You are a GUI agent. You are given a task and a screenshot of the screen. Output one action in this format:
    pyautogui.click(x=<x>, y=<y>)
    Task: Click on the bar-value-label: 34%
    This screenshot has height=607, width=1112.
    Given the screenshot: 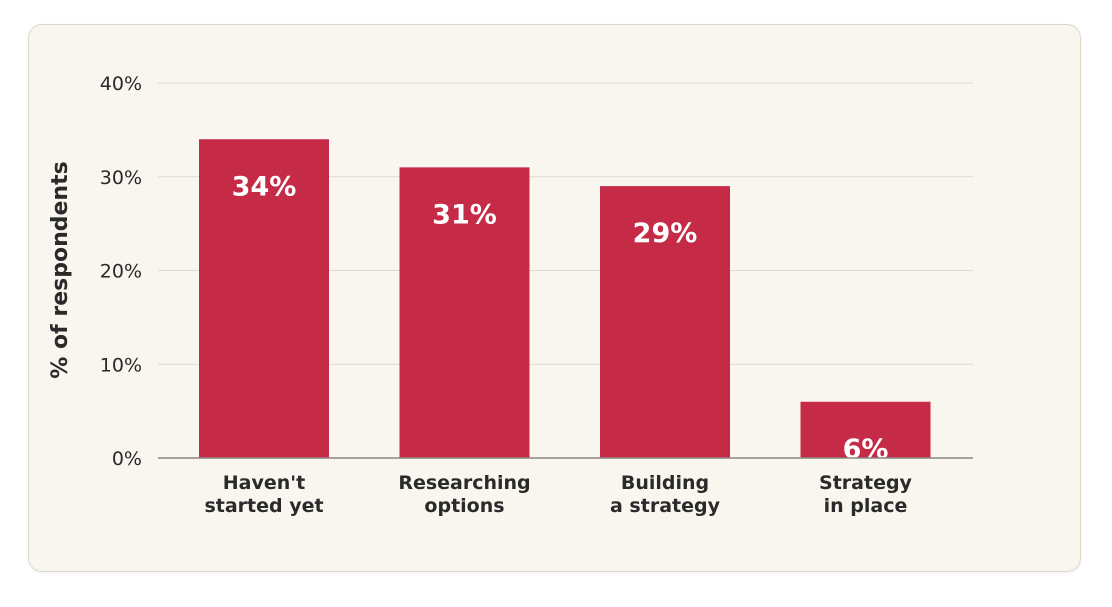 What is the action you would take?
    pyautogui.click(x=264, y=186)
    